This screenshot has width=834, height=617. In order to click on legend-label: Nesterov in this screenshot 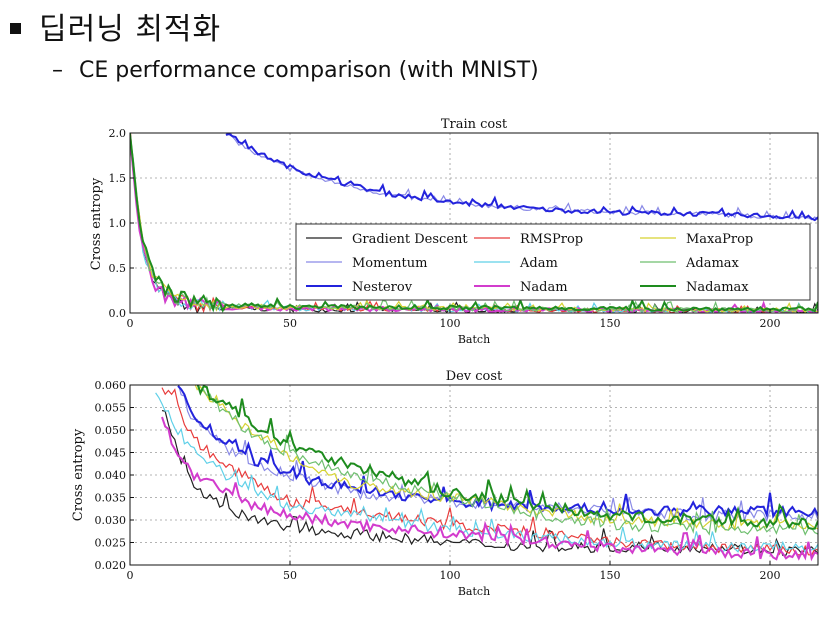, I will do `click(382, 287)`.